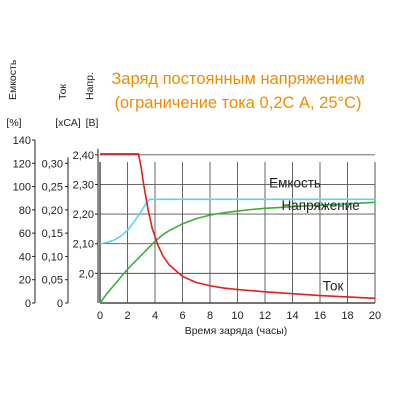  I want to click on x-tick-label: 12, so click(265, 316).